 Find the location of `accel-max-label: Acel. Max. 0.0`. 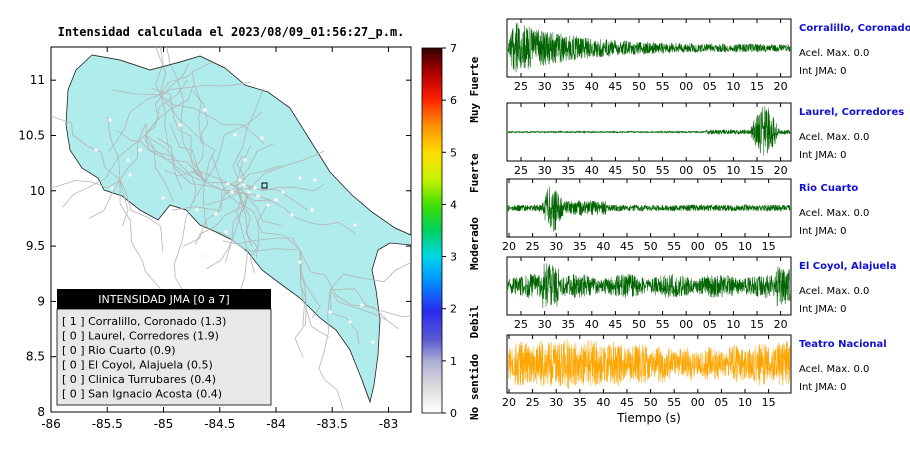

accel-max-label: Acel. Max. 0.0 is located at coordinates (834, 53).